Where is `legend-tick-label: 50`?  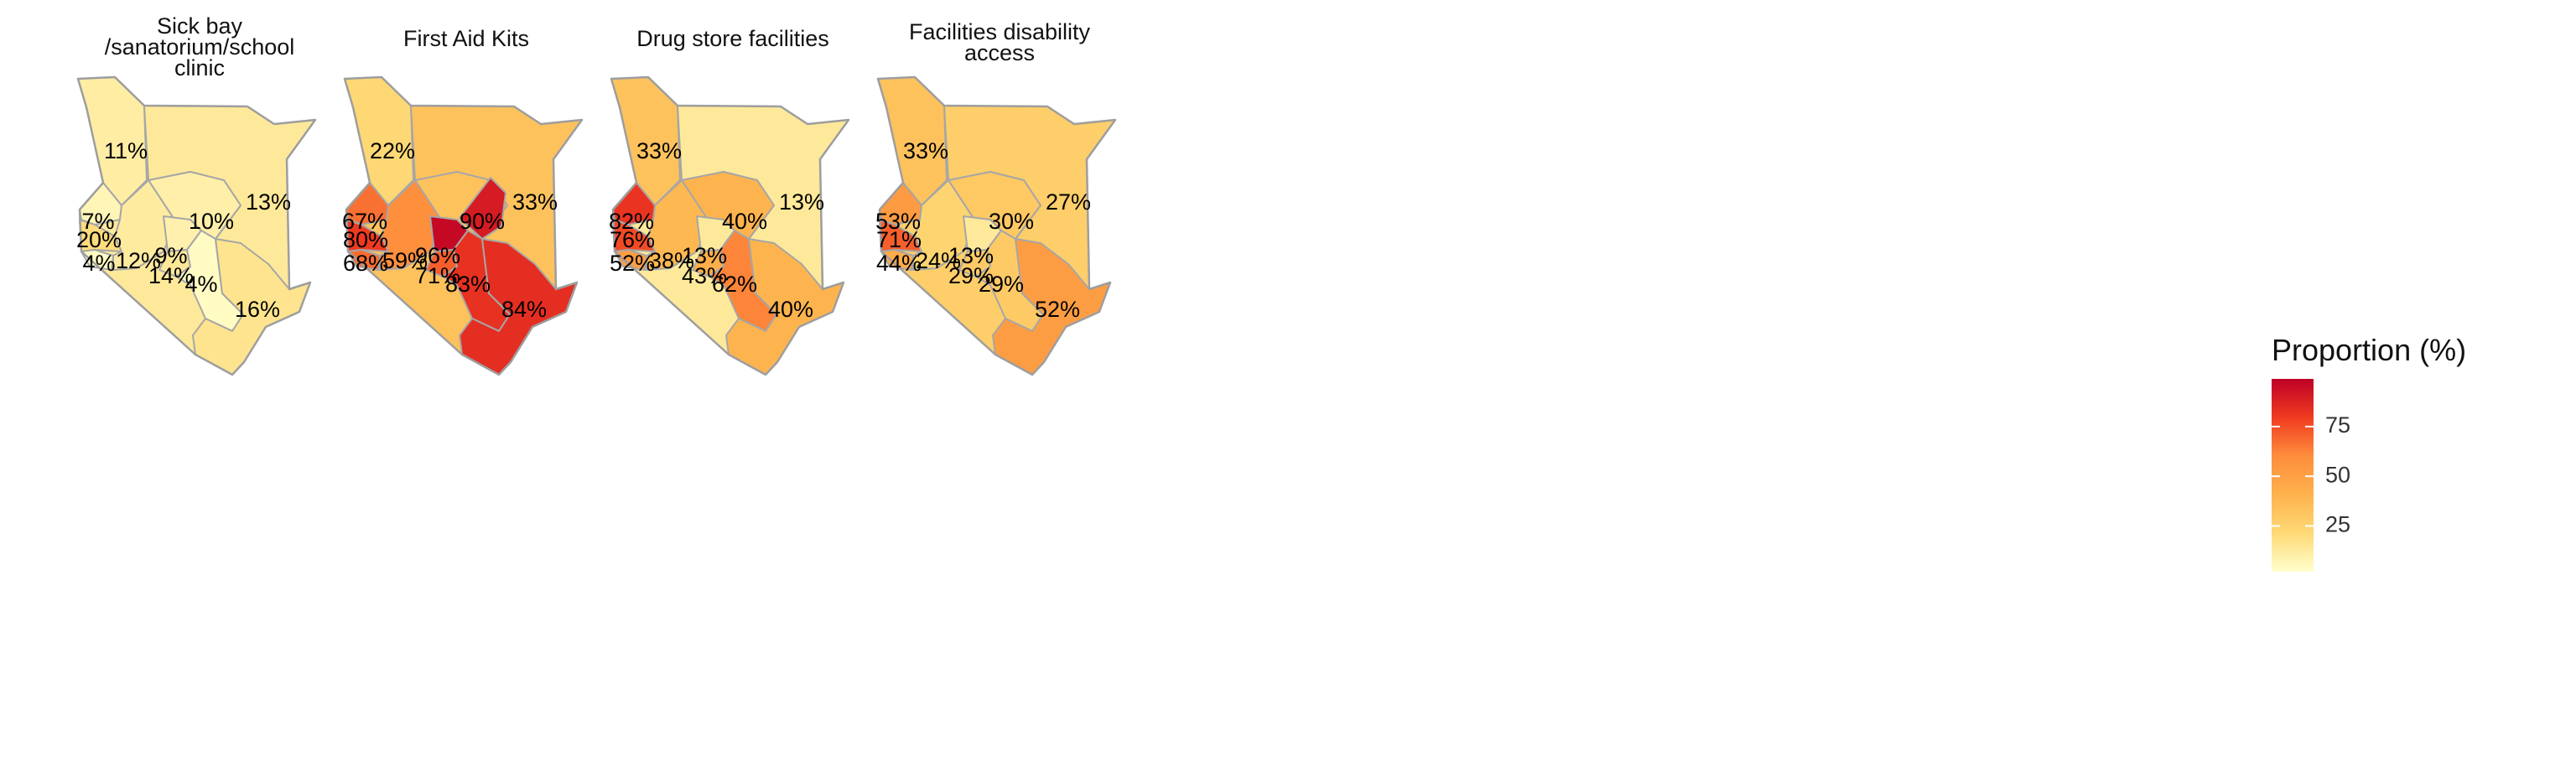
legend-tick-label: 50 is located at coordinates (2337, 475).